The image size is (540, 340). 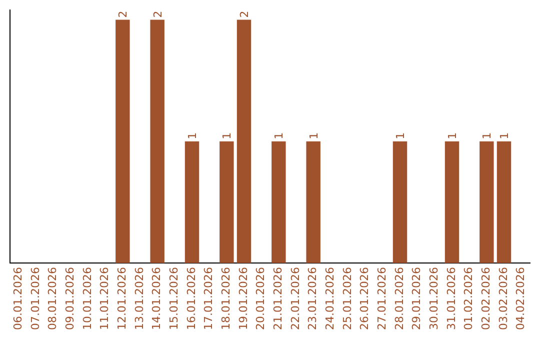 What do you see at coordinates (365, 298) in the screenshot?
I see `x-tick-label: 26.01.2026` at bounding box center [365, 298].